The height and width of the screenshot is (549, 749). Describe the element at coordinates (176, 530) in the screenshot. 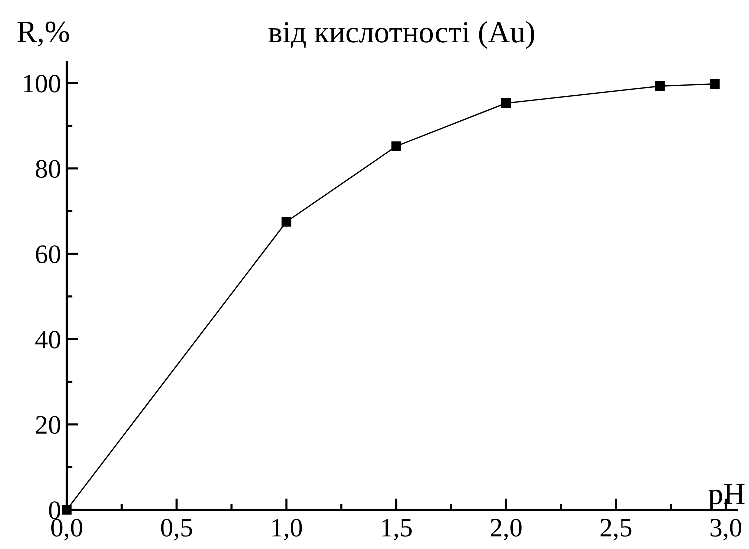

I see `x-tick-label: 0,5` at that location.